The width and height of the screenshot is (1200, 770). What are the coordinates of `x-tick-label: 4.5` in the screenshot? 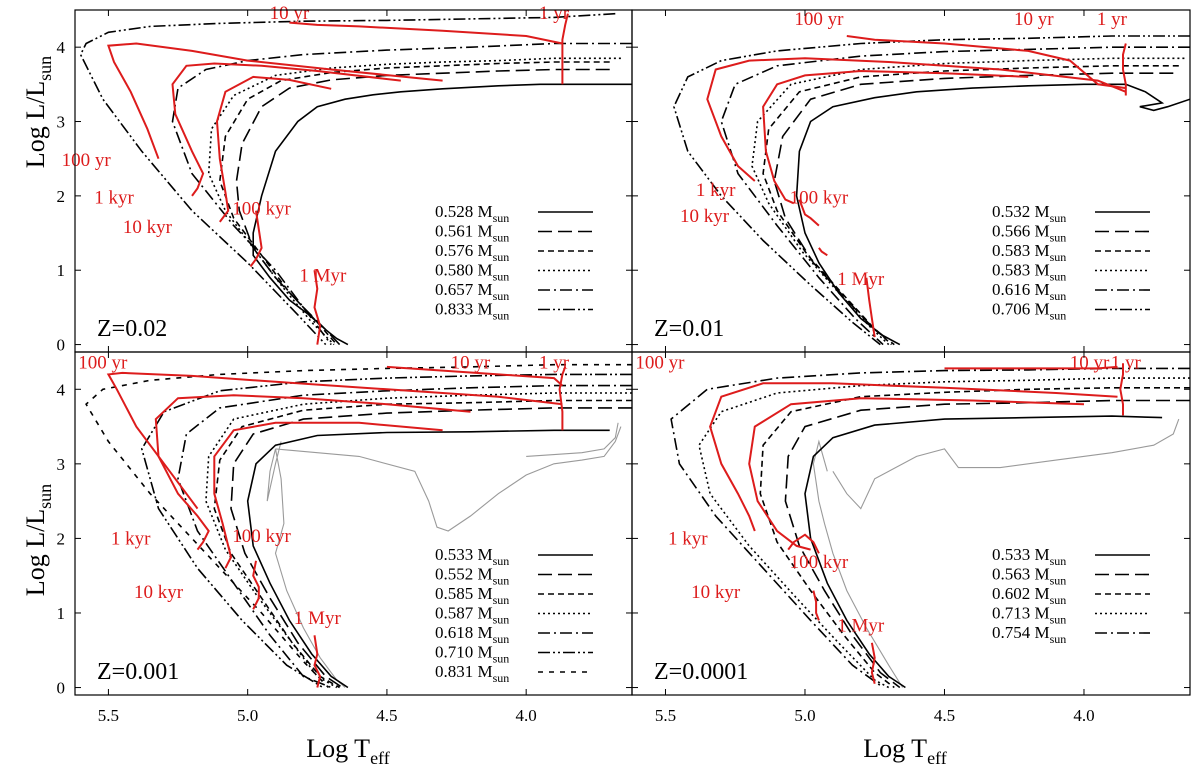 It's located at (944, 715).